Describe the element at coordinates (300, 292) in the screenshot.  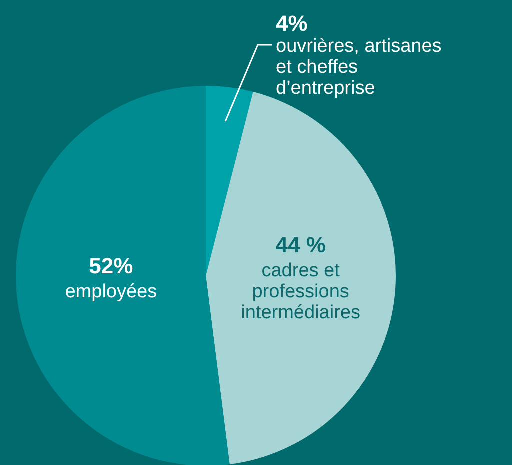
I see `slice-label: cadres et professions intermédiaires` at that location.